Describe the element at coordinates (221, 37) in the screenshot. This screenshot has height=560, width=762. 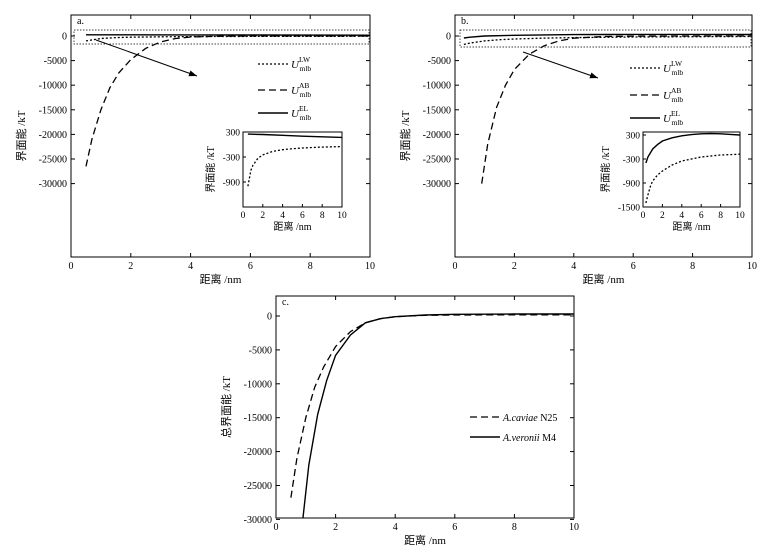
I see `zoom-box` at that location.